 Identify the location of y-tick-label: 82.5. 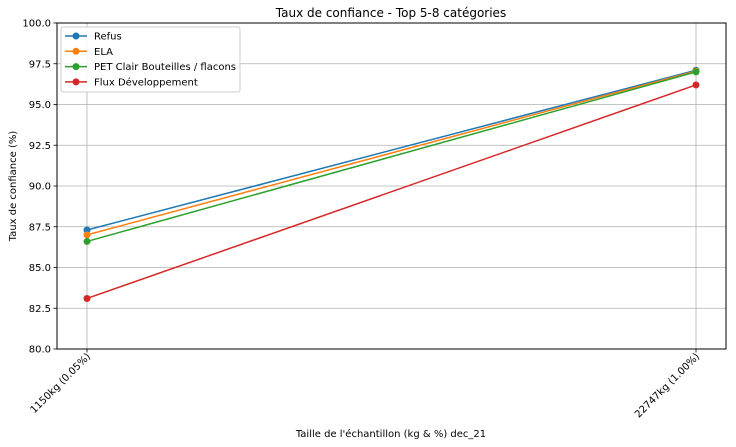
(40, 309).